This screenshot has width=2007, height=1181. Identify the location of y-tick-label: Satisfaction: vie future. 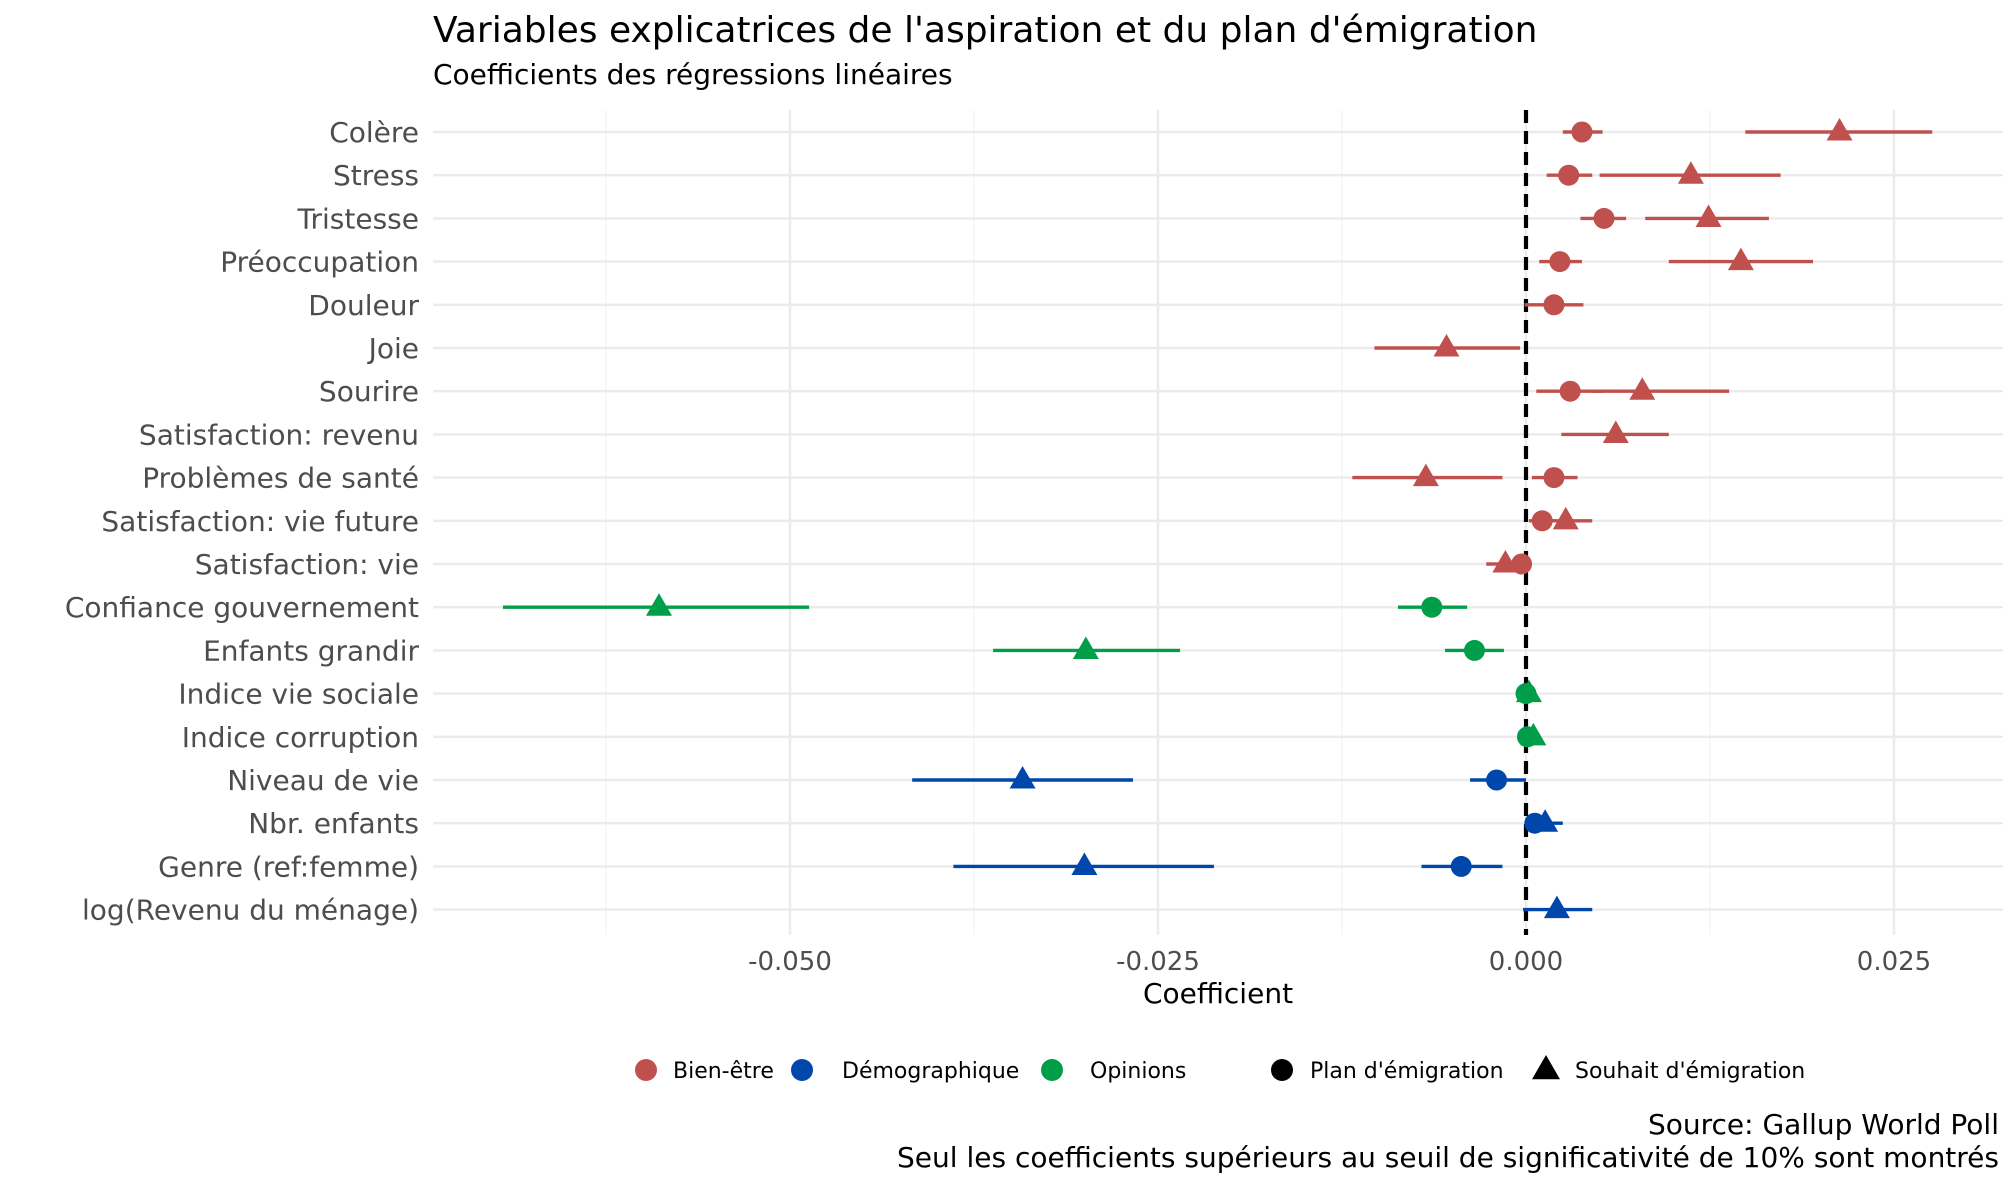
(260, 521).